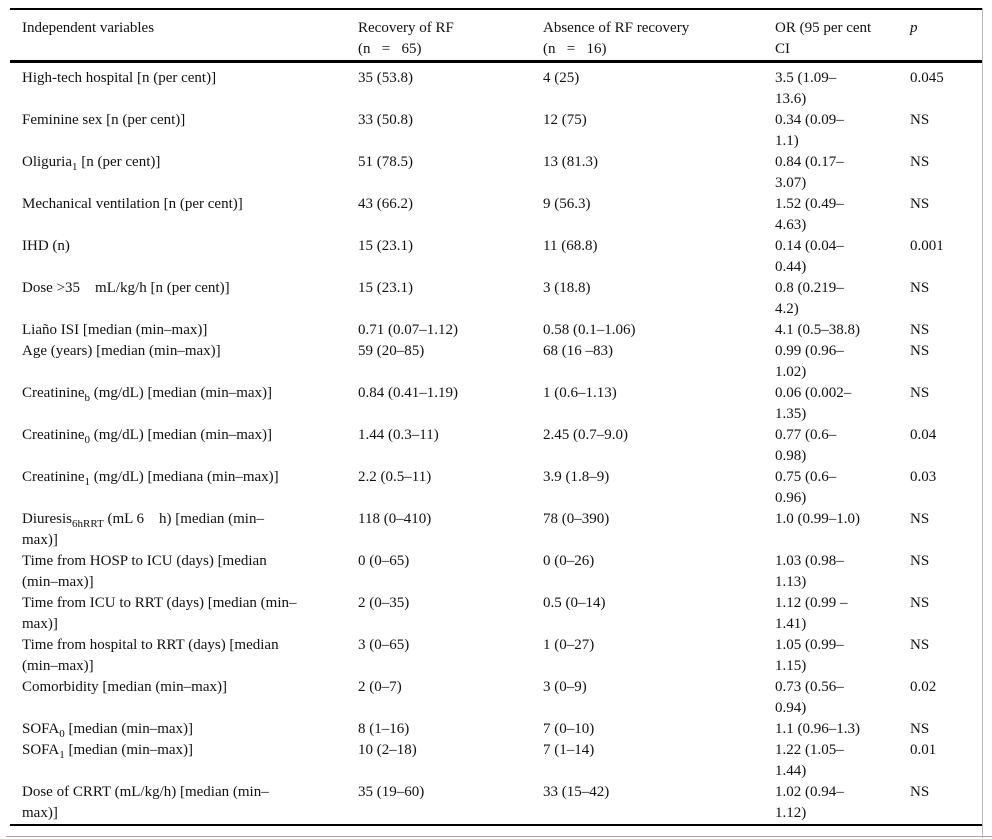 Image resolution: width=992 pixels, height=839 pixels. Describe the element at coordinates (811, 613) in the screenshot. I see `or-value: 1.12 (0.99 –1.41)` at that location.